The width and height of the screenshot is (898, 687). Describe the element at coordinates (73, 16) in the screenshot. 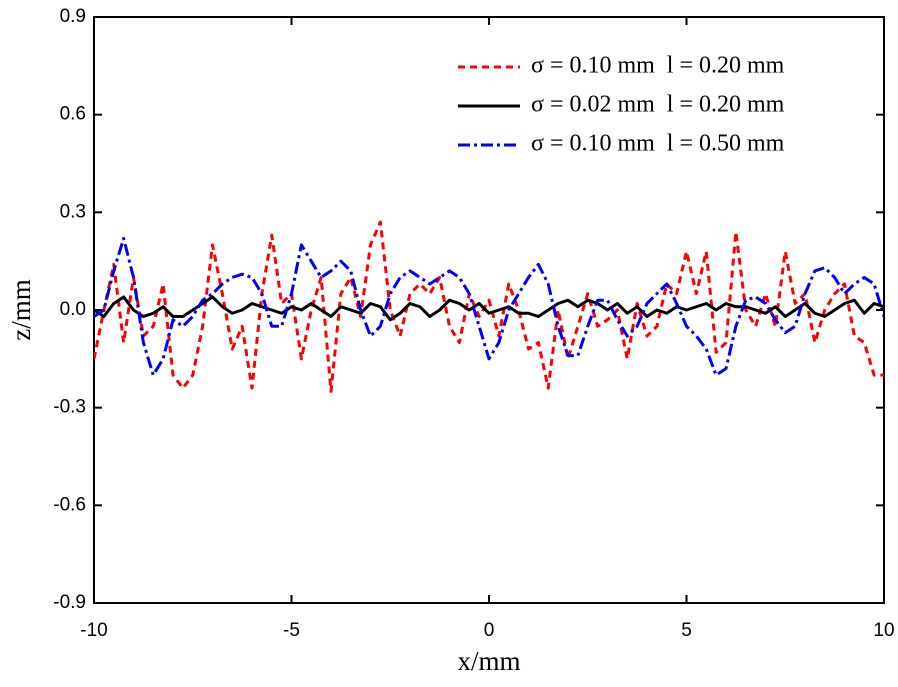

I see `y-tick-label: 0.9` at that location.